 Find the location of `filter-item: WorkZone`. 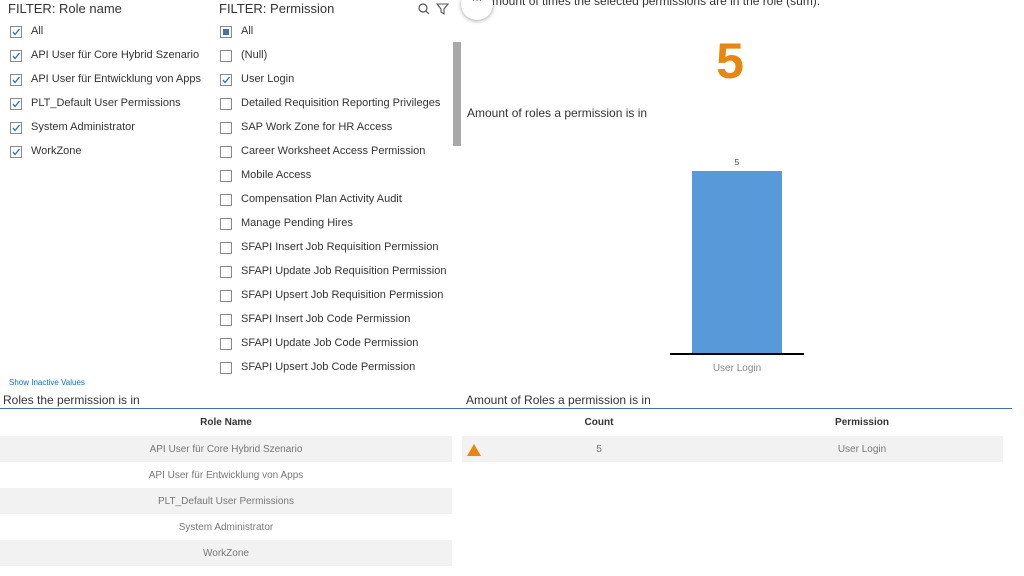

filter-item: WorkZone is located at coordinates (56, 151).